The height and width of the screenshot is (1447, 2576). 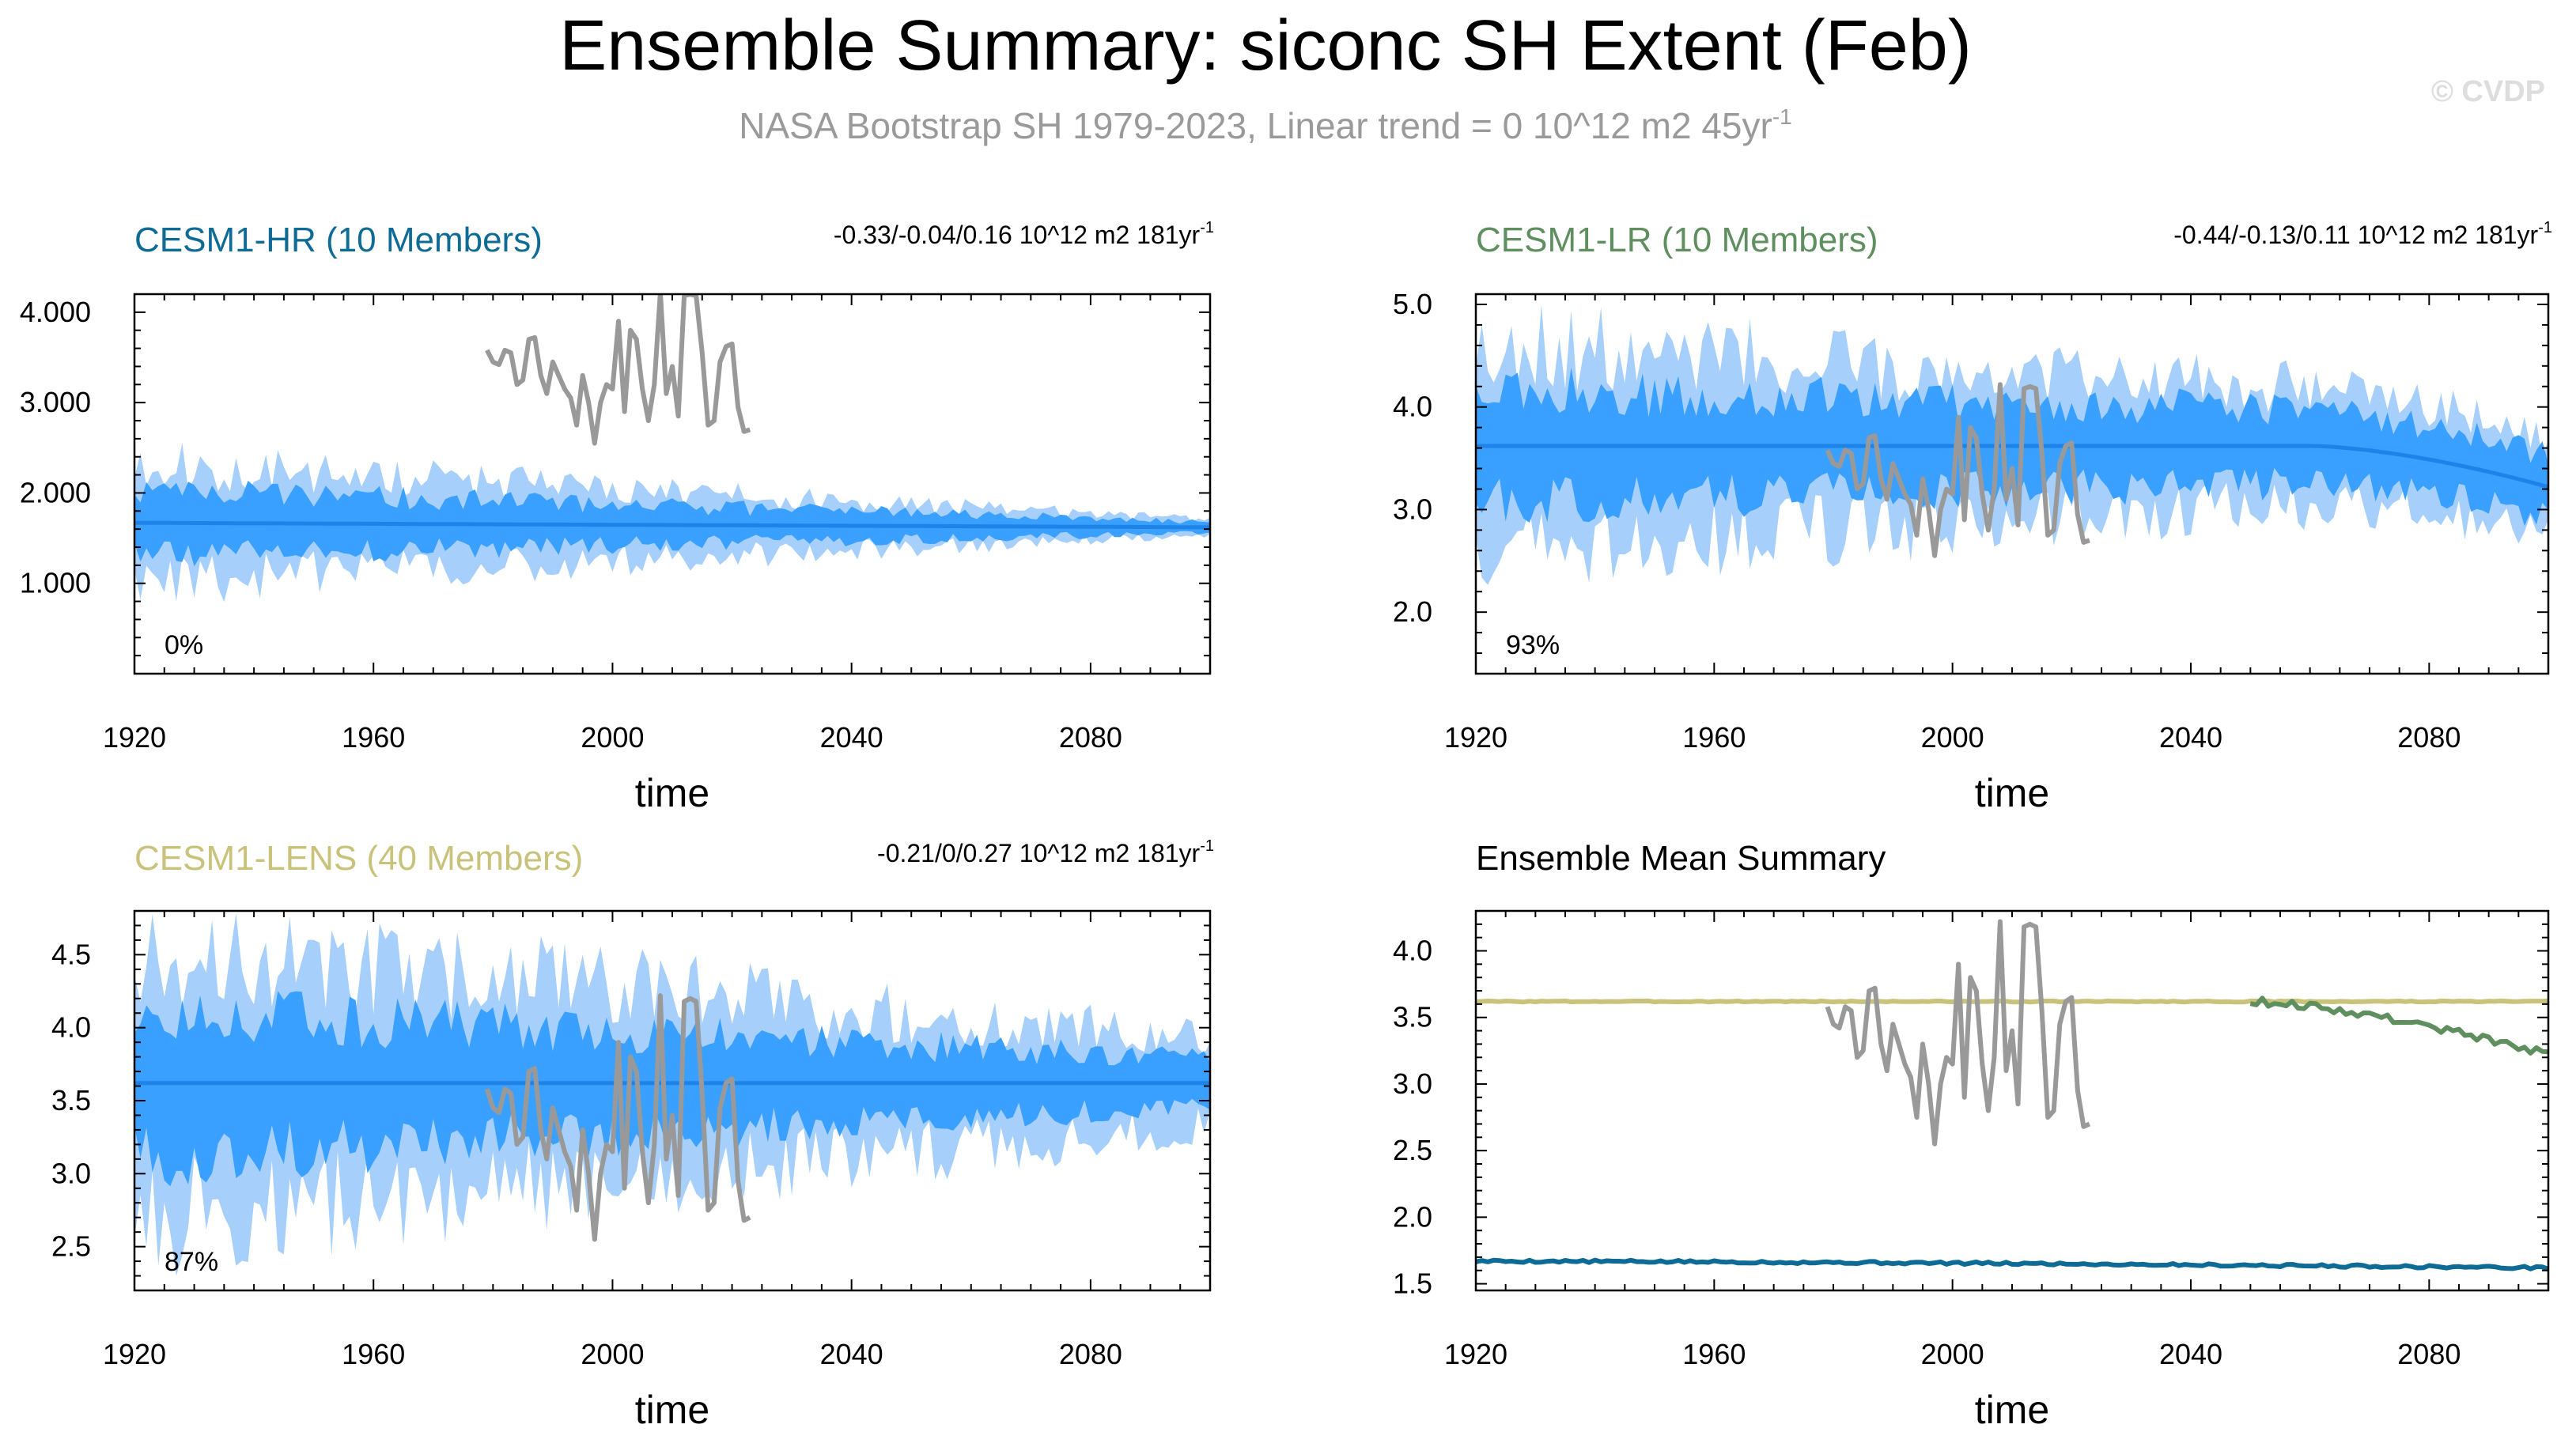 I want to click on trend-stats-text: -0.21/0/0.27 10^12 m2 181yr, so click(x=1039, y=853).